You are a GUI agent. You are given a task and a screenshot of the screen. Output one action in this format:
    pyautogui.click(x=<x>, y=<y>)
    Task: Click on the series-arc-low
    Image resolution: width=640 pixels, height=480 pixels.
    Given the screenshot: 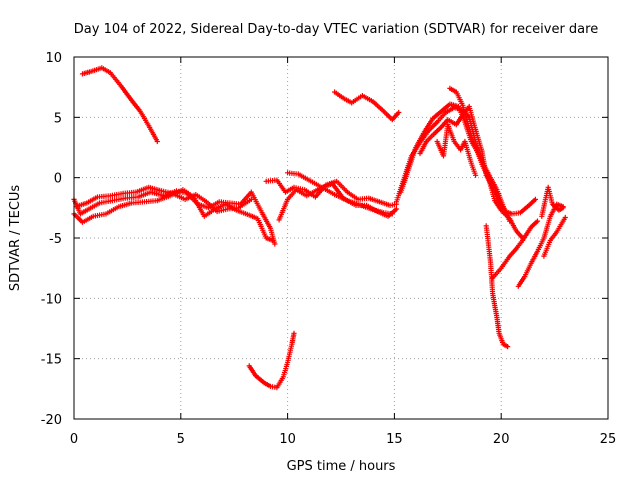 What is the action you would take?
    pyautogui.click(x=271, y=360)
    